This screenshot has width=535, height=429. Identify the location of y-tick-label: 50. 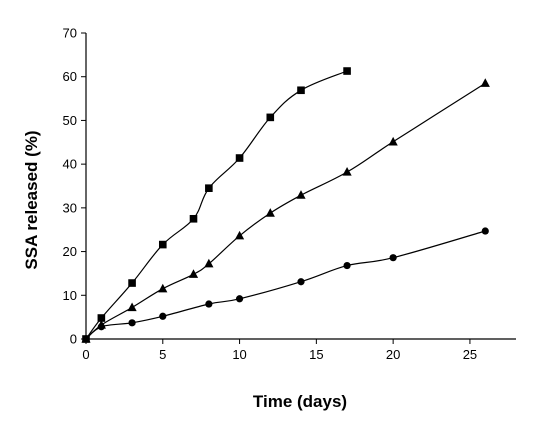
(70, 120).